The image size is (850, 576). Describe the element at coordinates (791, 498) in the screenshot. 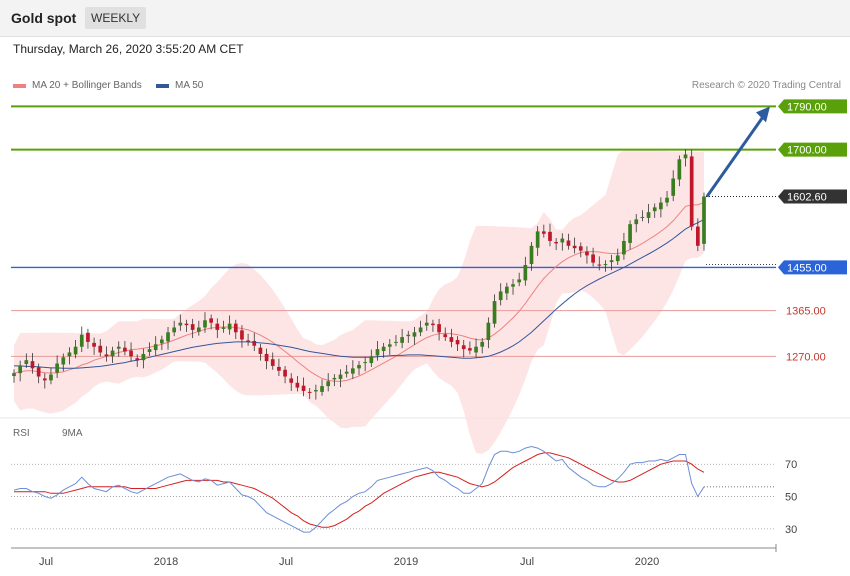

I see `rsi-tick-50: 50` at that location.